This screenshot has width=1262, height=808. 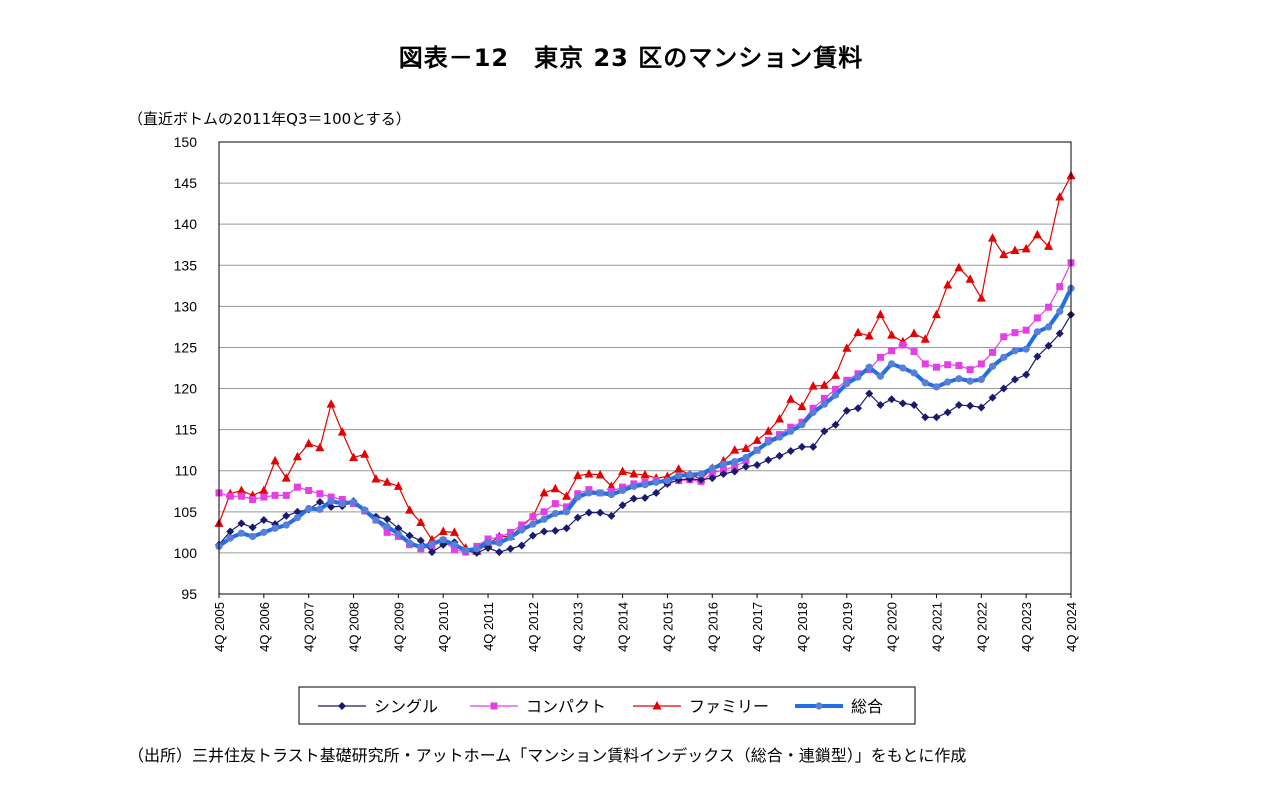 What do you see at coordinates (667, 627) in the screenshot?
I see `x-tick-label: 4Q 2015` at bounding box center [667, 627].